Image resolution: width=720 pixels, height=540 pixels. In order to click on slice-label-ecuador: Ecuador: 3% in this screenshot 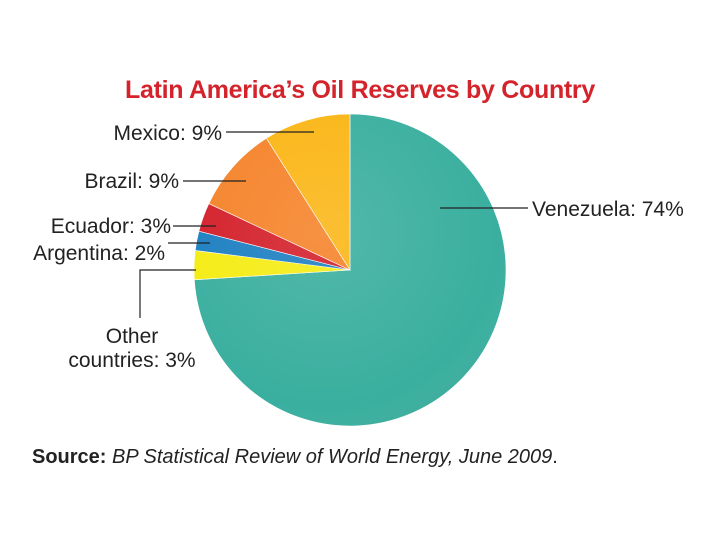, I will do `click(111, 226)`.